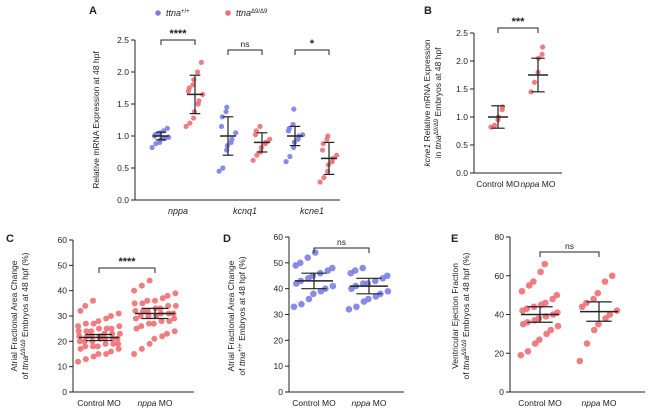 The image size is (658, 413). I want to click on y-tick-label: 2.5, so click(462, 33).